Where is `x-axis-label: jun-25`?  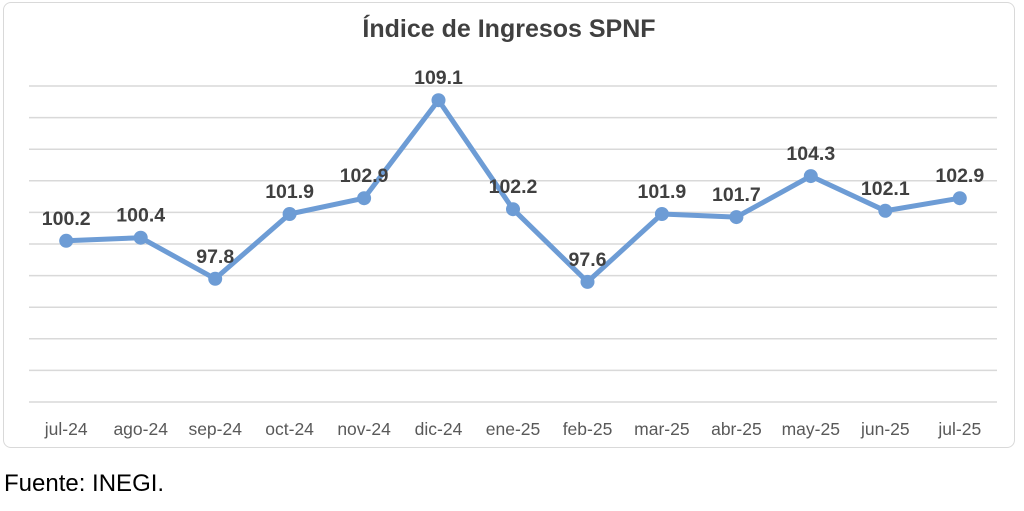
x-axis-label: jun-25 is located at coordinates (885, 429).